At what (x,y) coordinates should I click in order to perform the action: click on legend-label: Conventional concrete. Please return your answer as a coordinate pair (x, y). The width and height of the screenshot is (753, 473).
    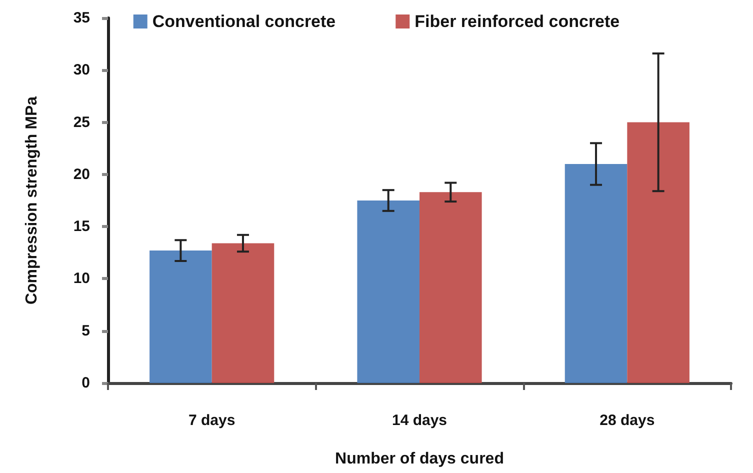
    Looking at the image, I should click on (244, 21).